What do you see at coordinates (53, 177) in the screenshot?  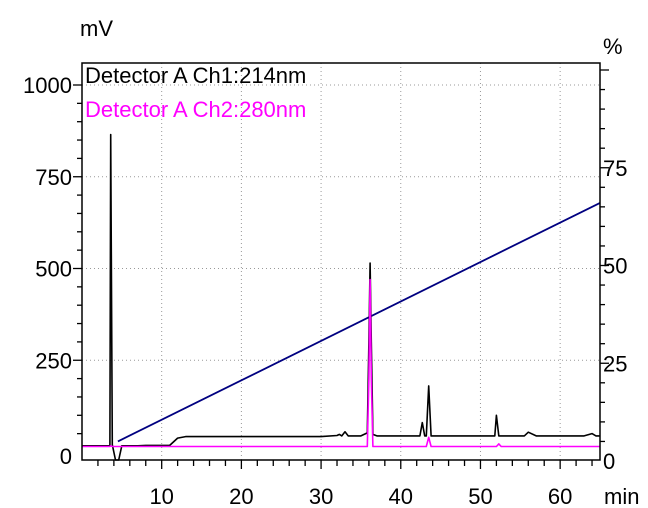 I see `y-left-tick-label: 750` at bounding box center [53, 177].